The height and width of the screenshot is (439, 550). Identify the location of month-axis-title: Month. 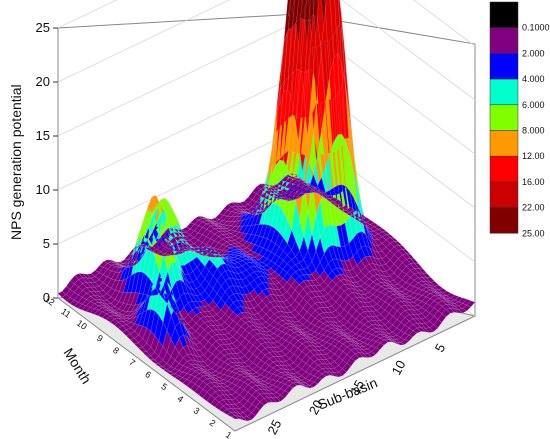
(77, 365).